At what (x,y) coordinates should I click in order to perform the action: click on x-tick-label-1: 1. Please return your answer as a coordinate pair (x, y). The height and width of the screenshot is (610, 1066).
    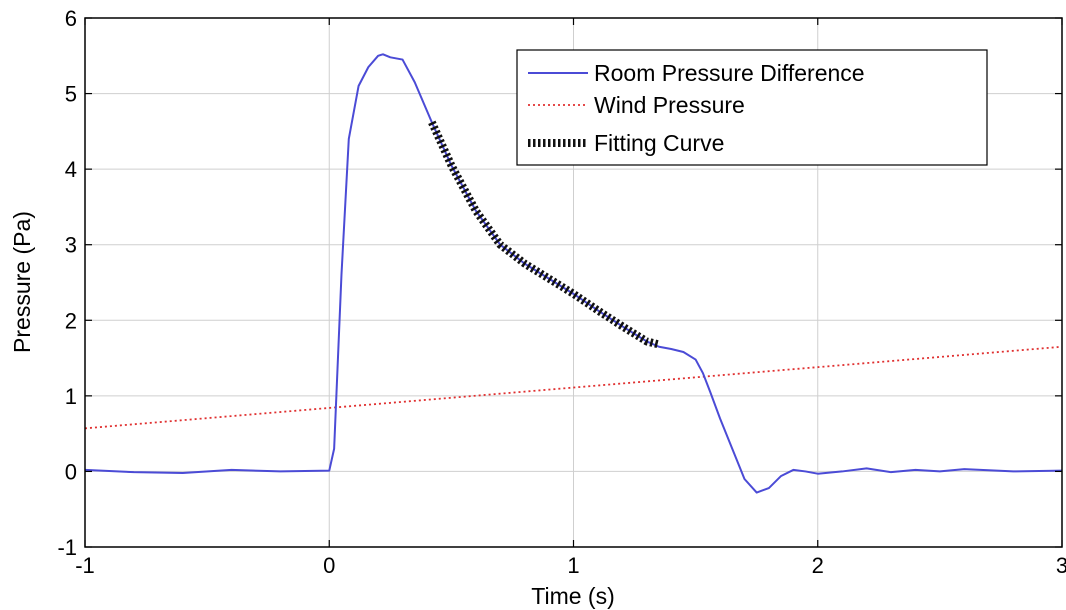
    Looking at the image, I should click on (573, 565).